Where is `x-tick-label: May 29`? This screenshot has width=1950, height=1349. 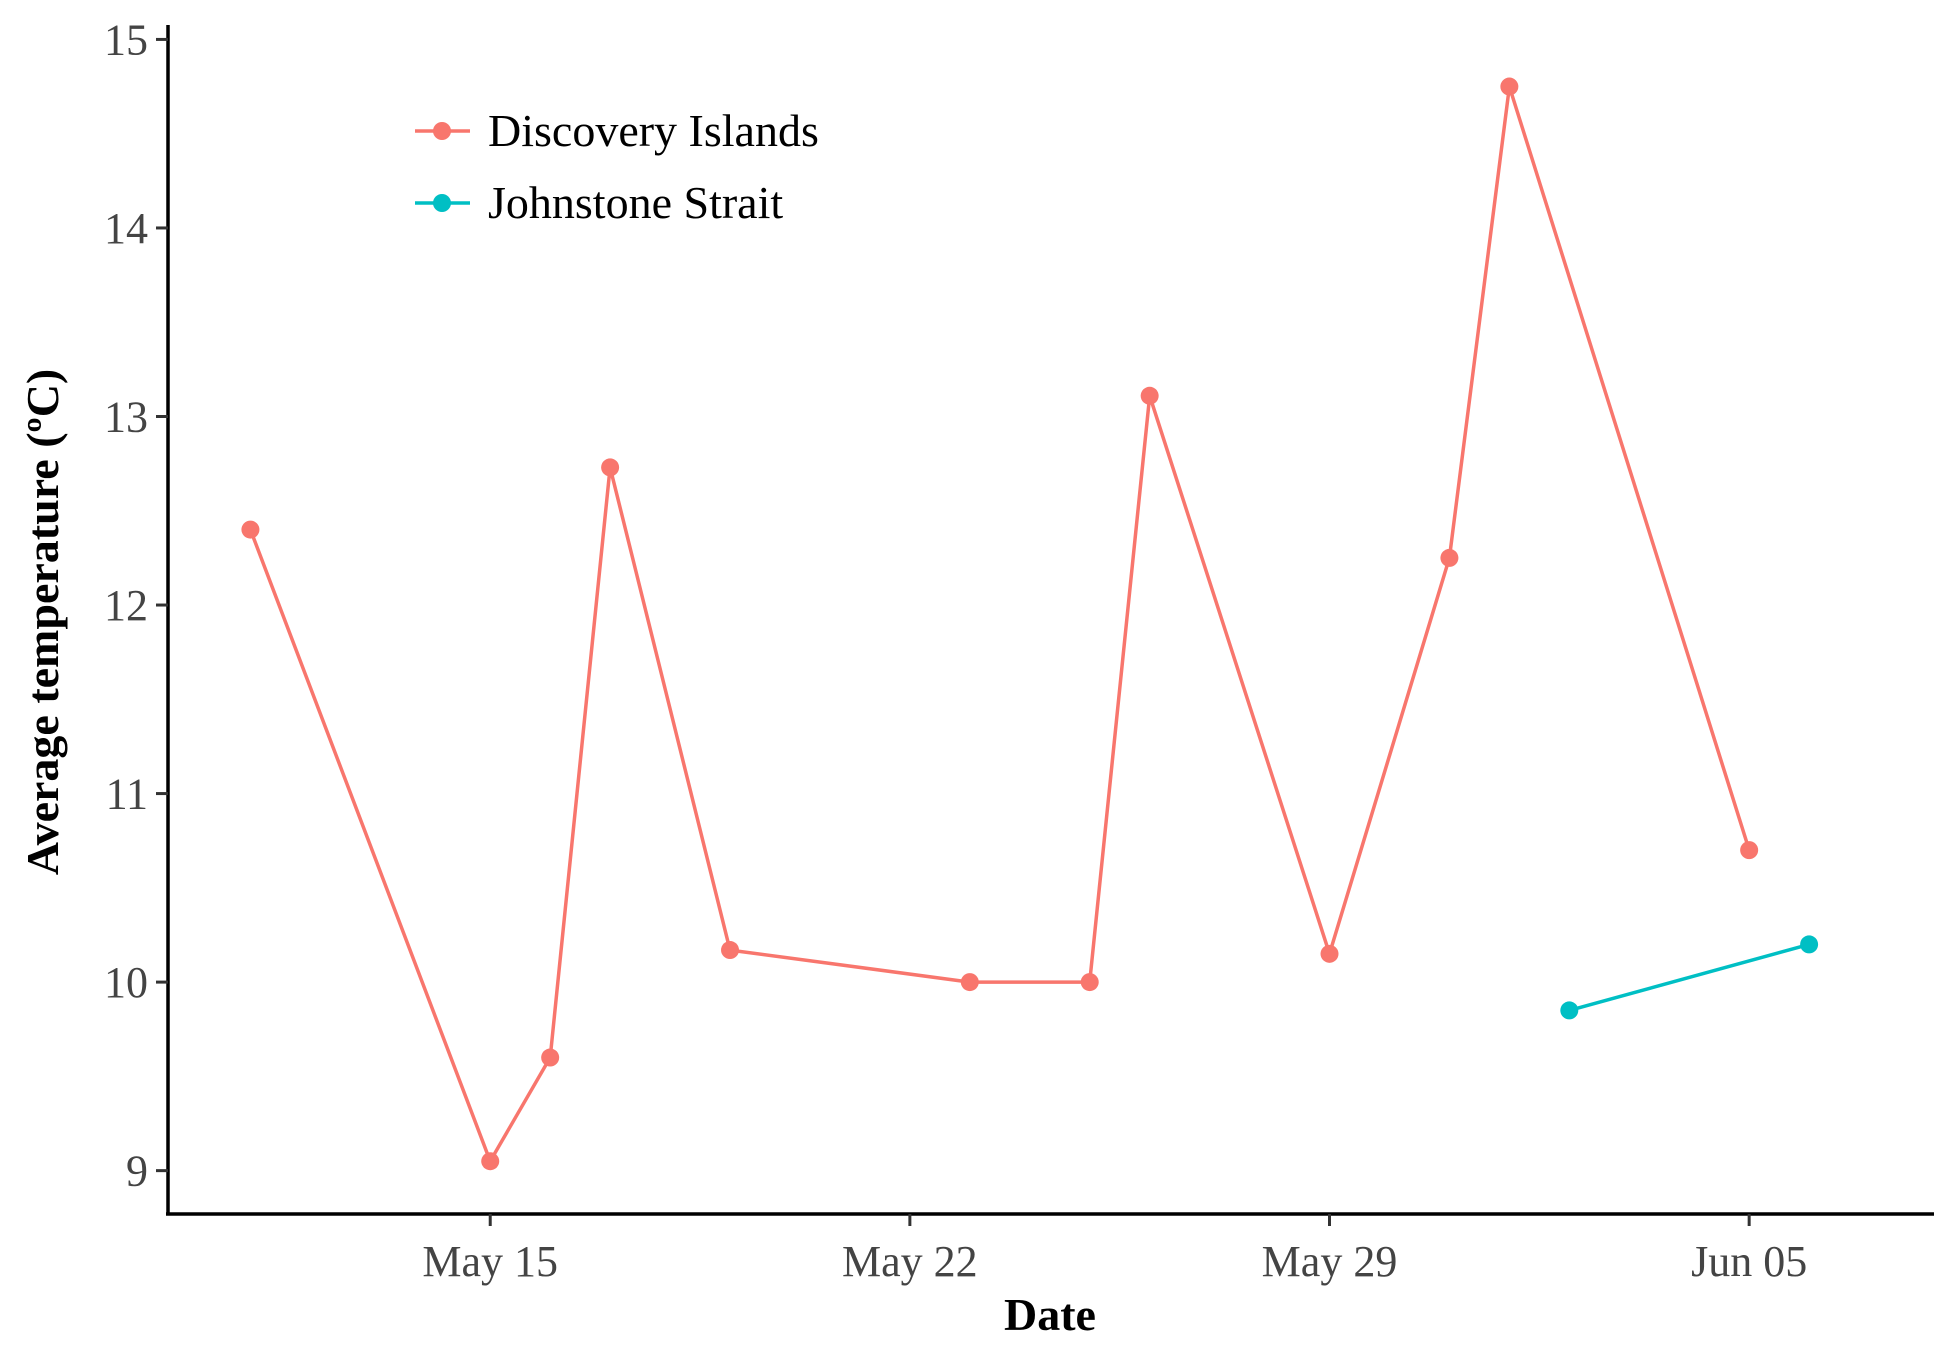 x-tick-label: May 29 is located at coordinates (1330, 1261).